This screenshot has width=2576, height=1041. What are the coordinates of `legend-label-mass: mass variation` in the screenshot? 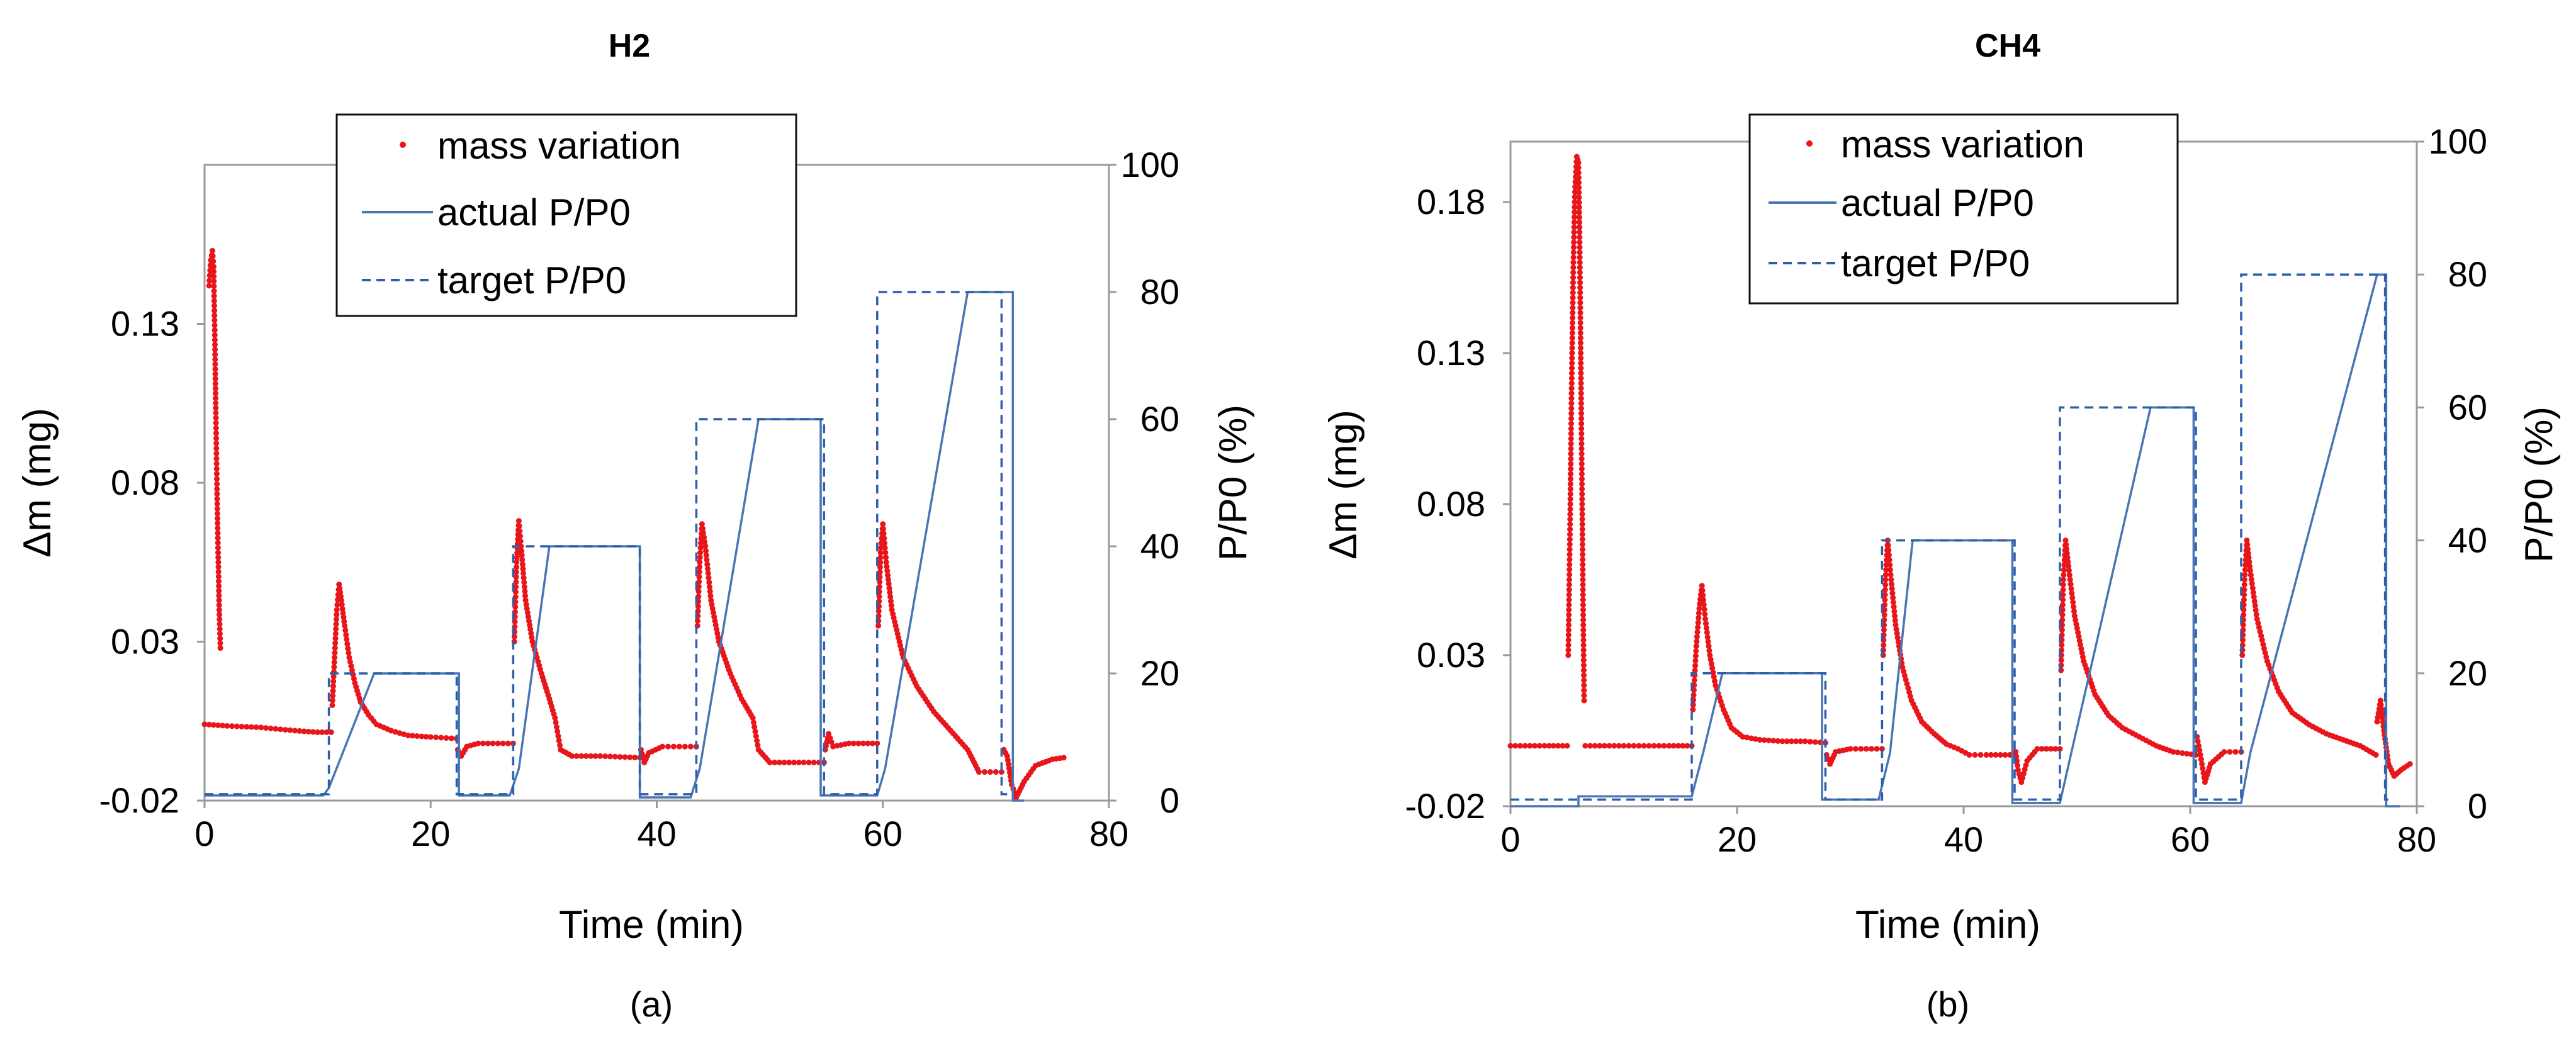 It's located at (559, 146).